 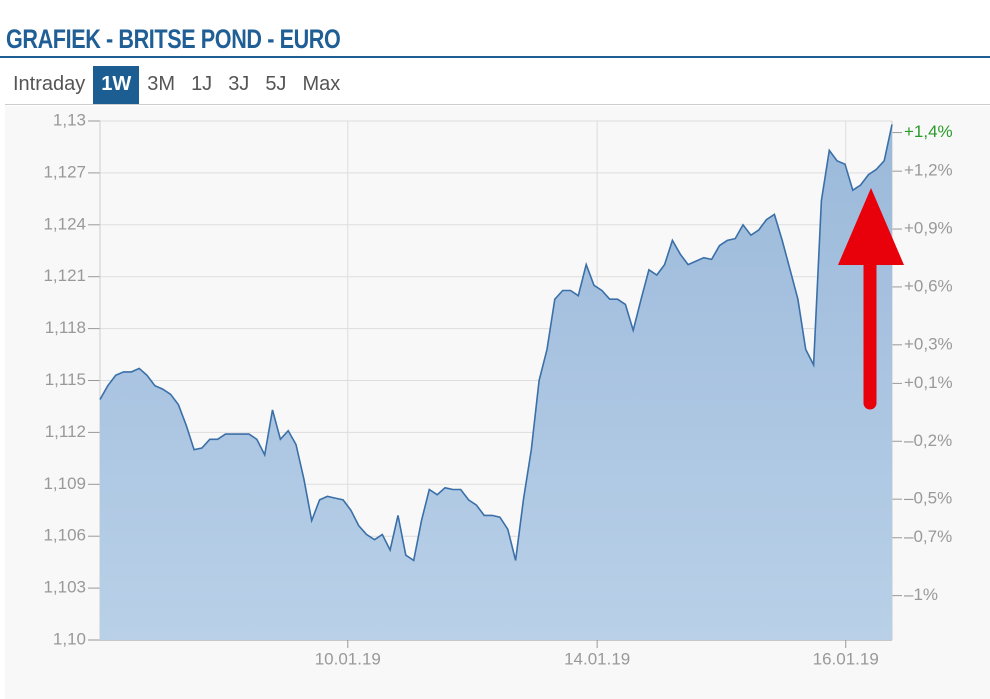 I want to click on tab: 1J, so click(x=202, y=84).